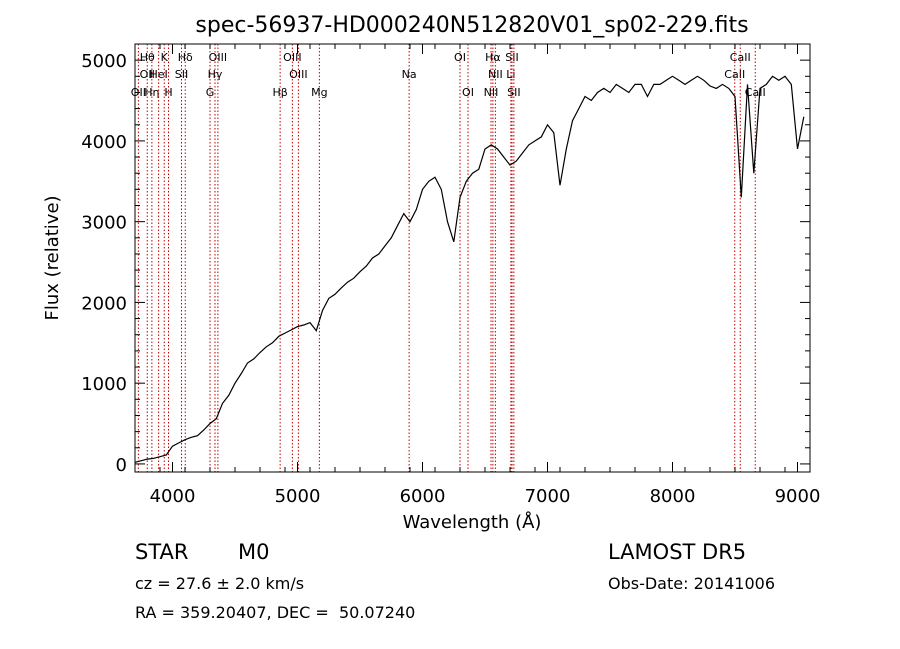 The image size is (900, 649). I want to click on spectral-line-label: Na, so click(409, 74).